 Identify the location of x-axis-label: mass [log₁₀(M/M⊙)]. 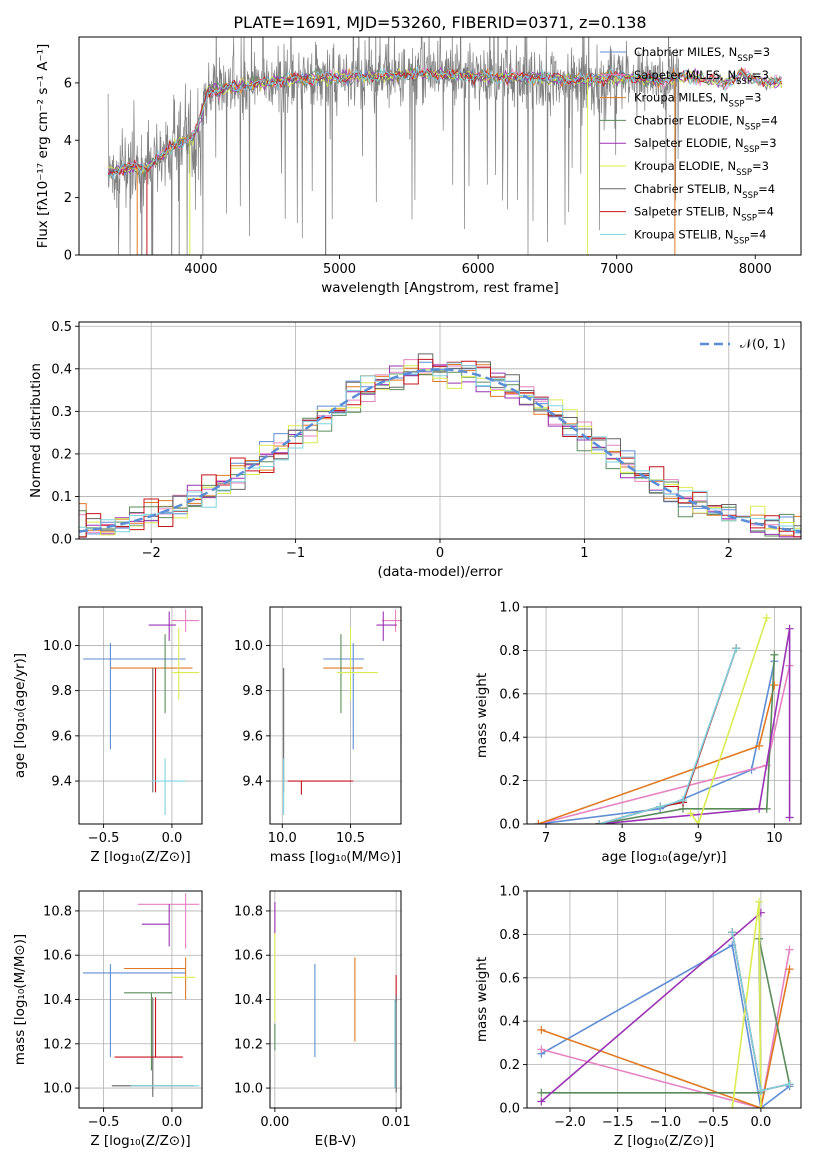
(335, 857).